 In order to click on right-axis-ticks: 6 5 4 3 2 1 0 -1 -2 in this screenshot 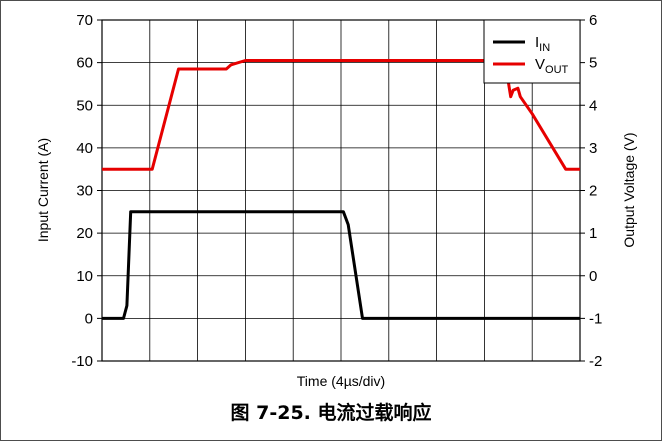, I will do `click(591, 191)`.